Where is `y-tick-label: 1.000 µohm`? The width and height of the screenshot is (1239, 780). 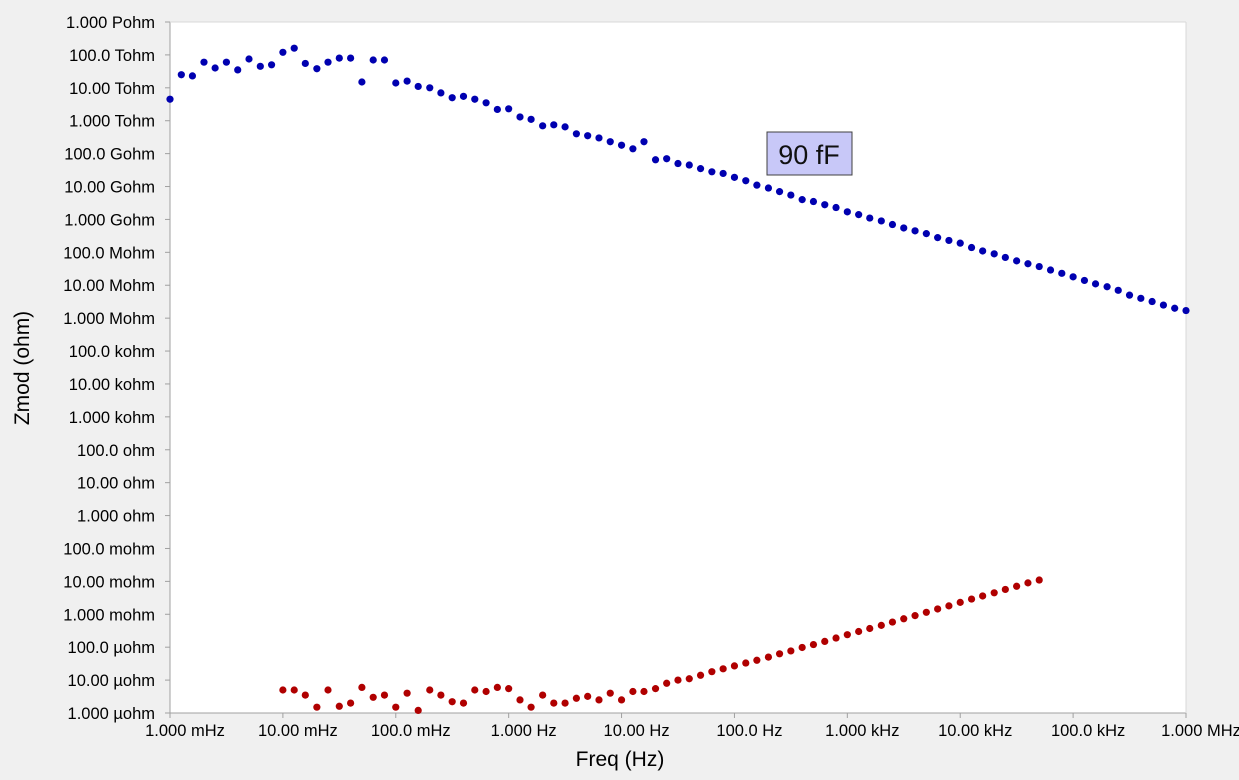
y-tick-label: 1.000 µohm is located at coordinates (111, 714).